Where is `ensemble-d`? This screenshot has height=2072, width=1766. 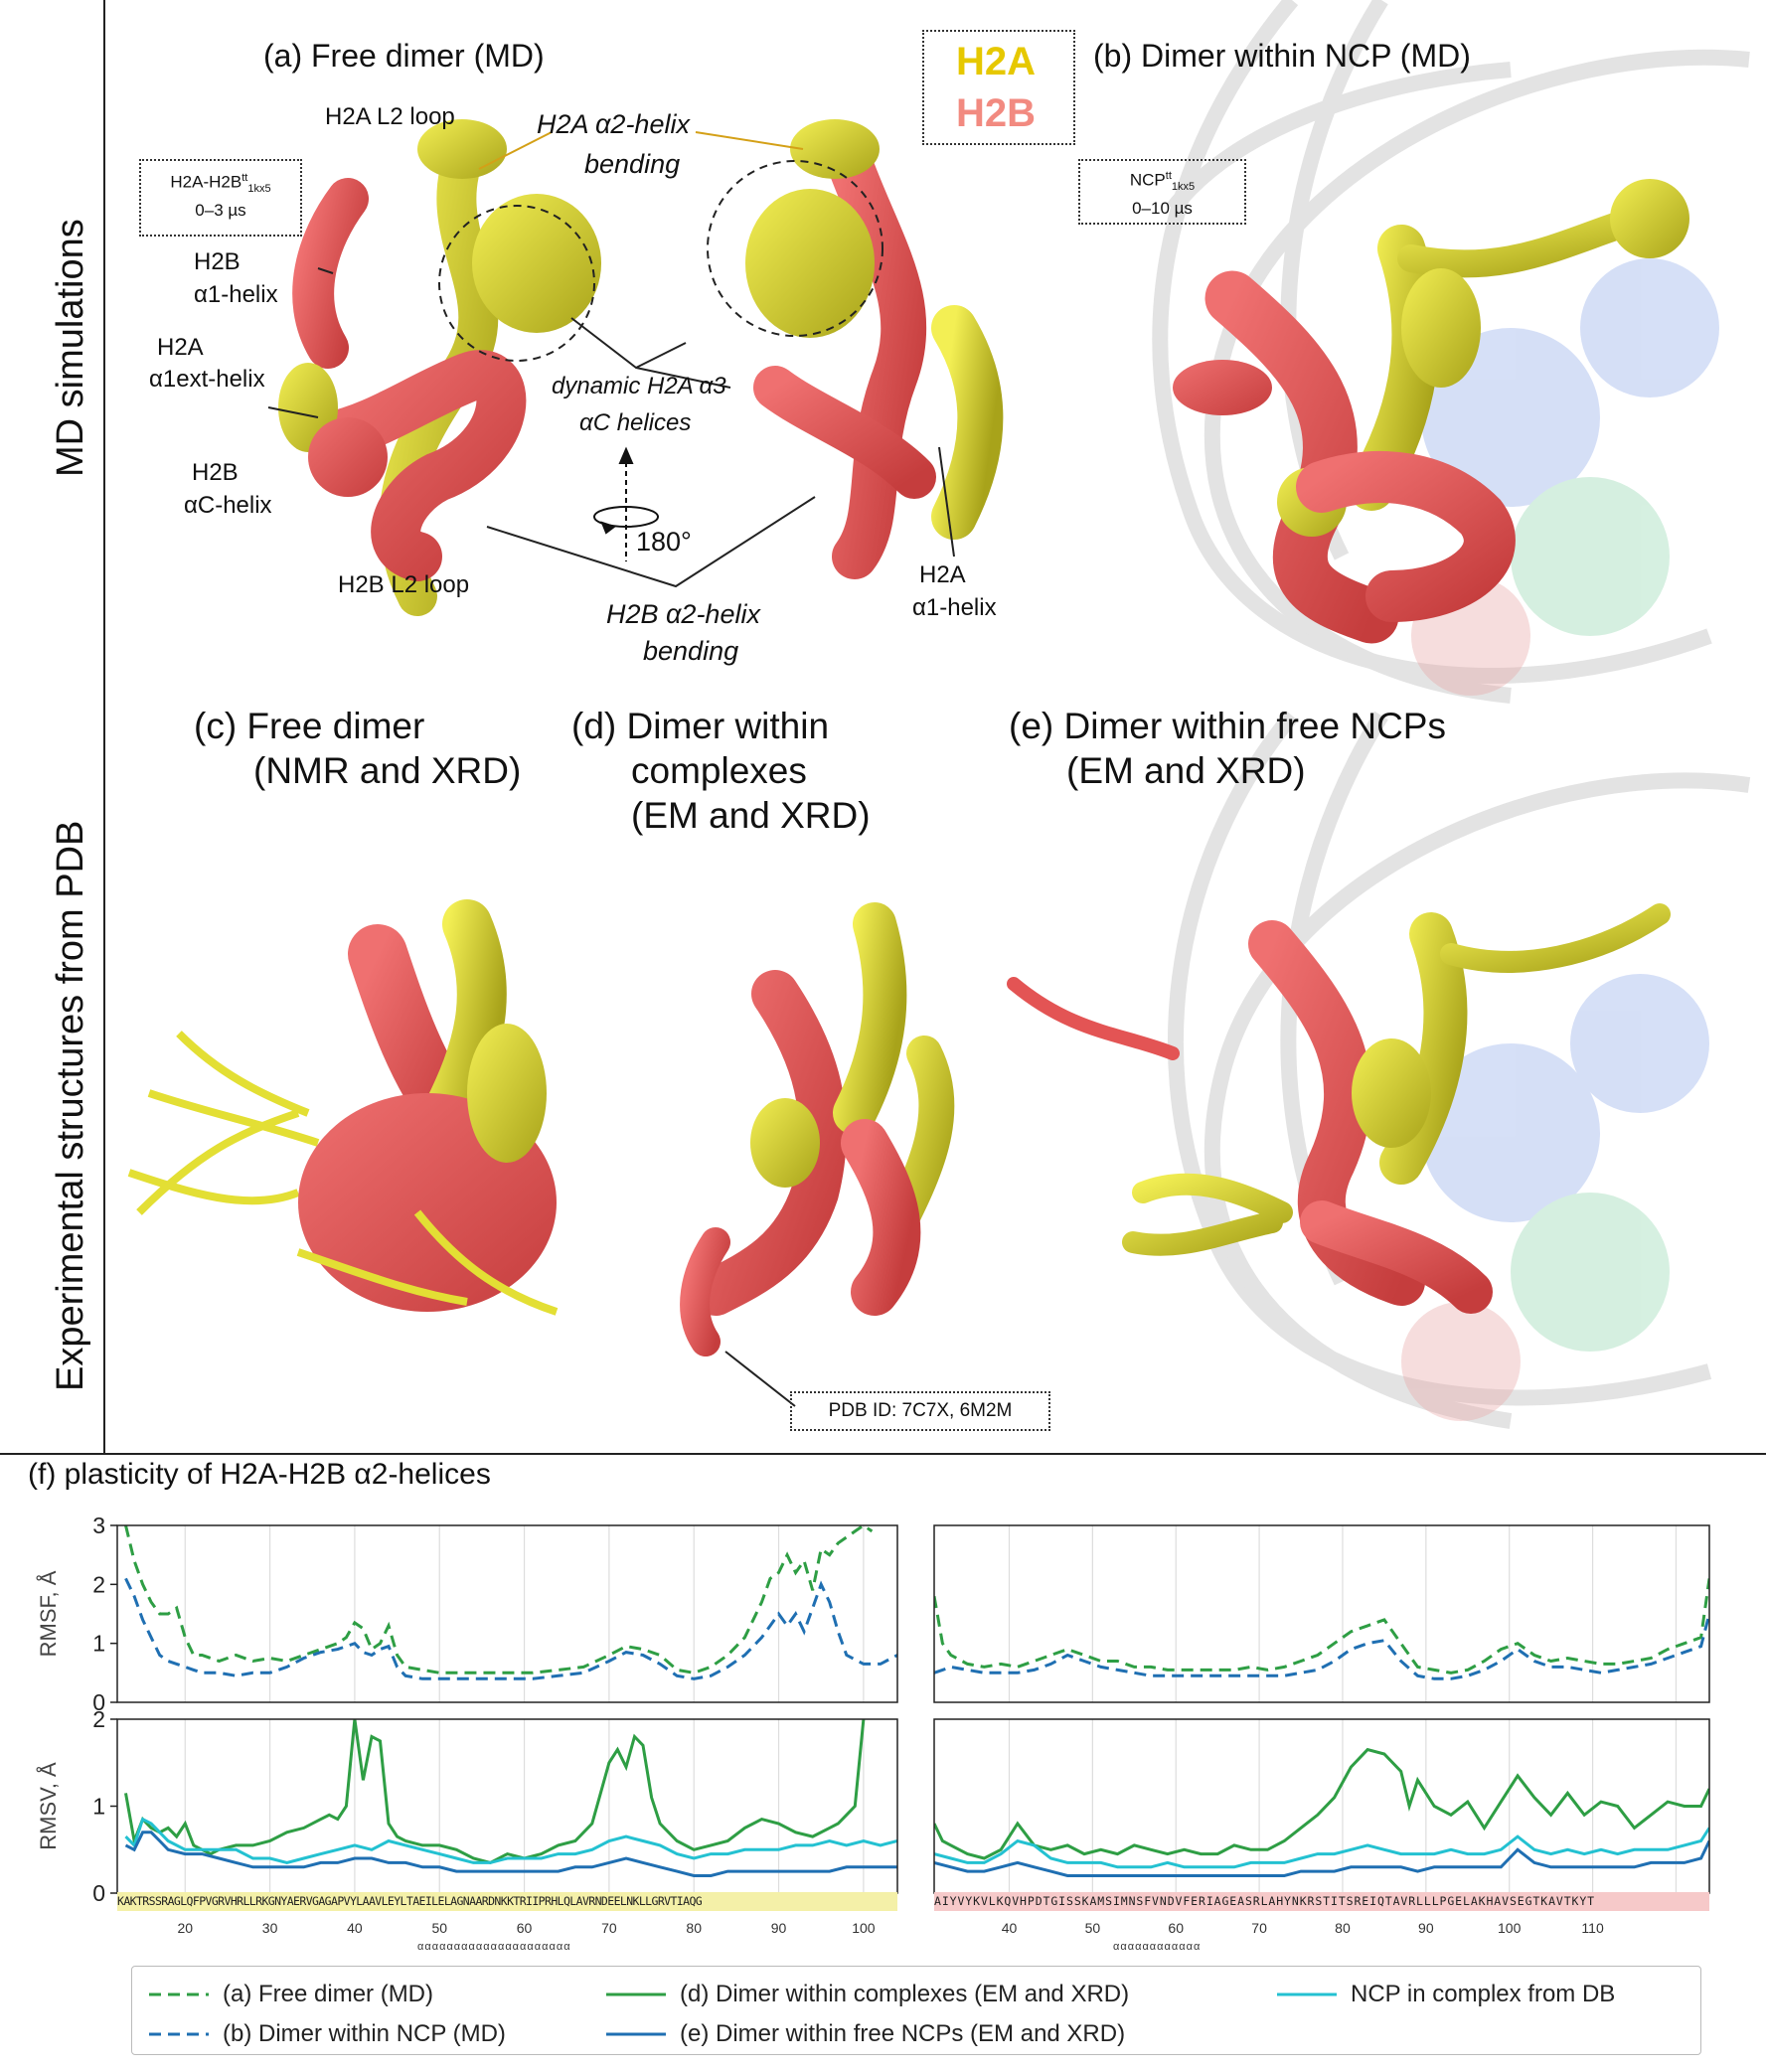
ensemble-d is located at coordinates (818, 1129).